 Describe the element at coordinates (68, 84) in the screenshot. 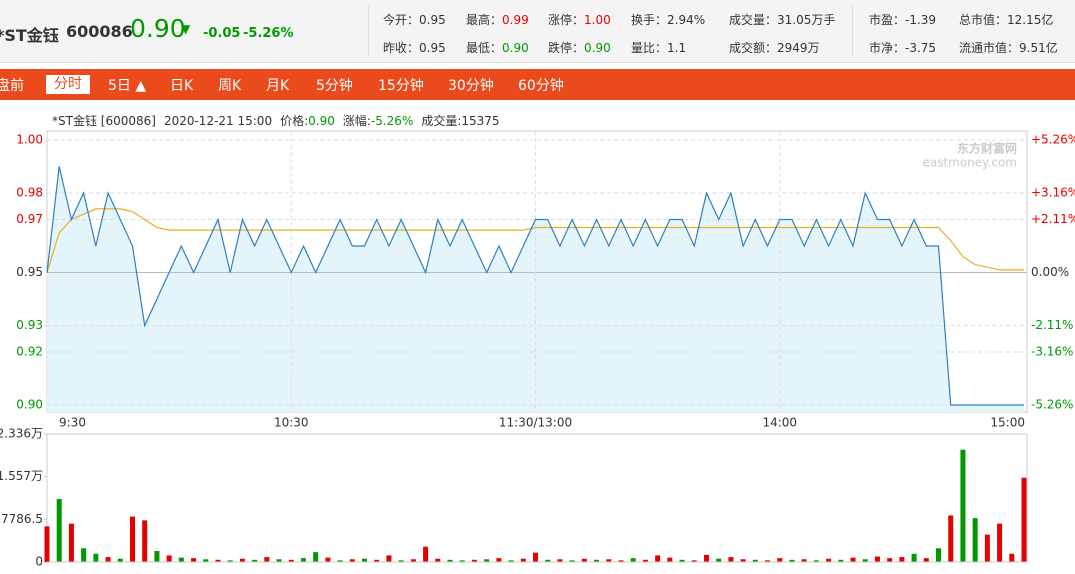

I see `period-tab: 分时` at that location.